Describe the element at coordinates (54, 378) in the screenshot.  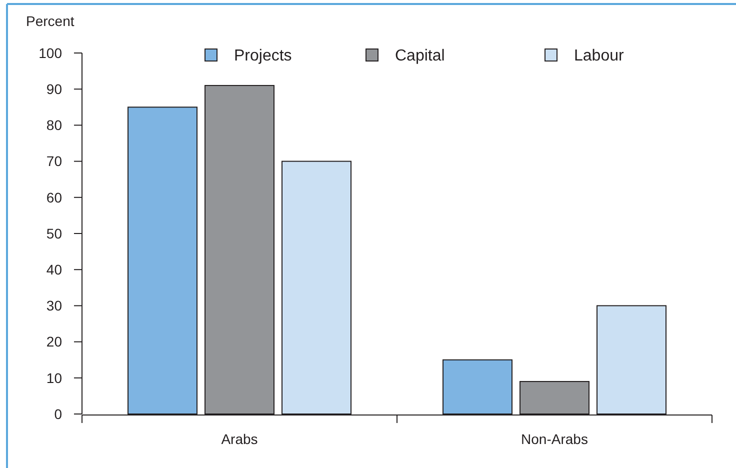
I see `y-tick-label: 10` at that location.